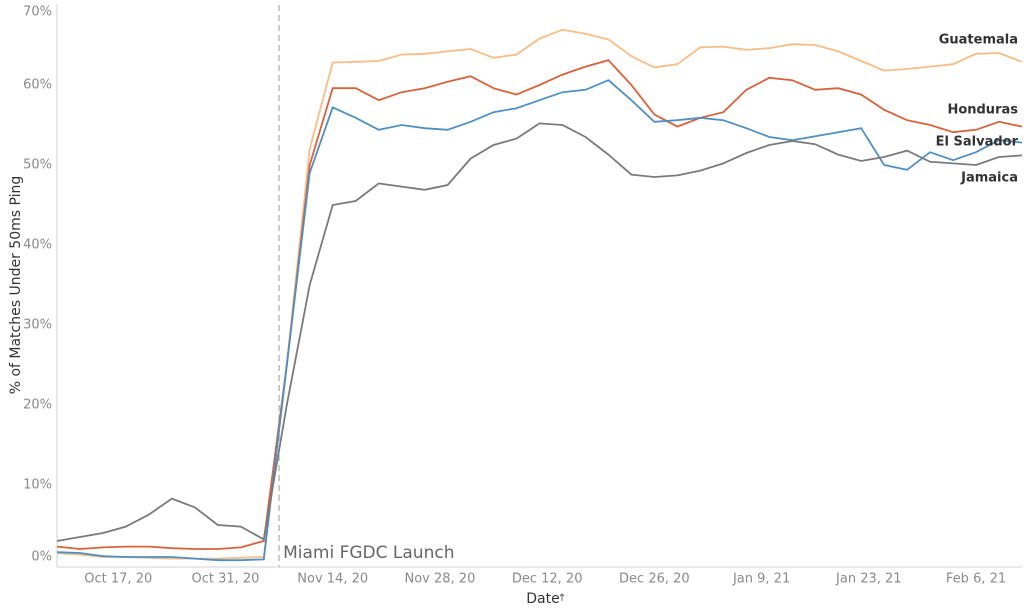 Image resolution: width=1024 pixels, height=608 pixels. What do you see at coordinates (41, 557) in the screenshot?
I see `y-tick-label: 0%` at bounding box center [41, 557].